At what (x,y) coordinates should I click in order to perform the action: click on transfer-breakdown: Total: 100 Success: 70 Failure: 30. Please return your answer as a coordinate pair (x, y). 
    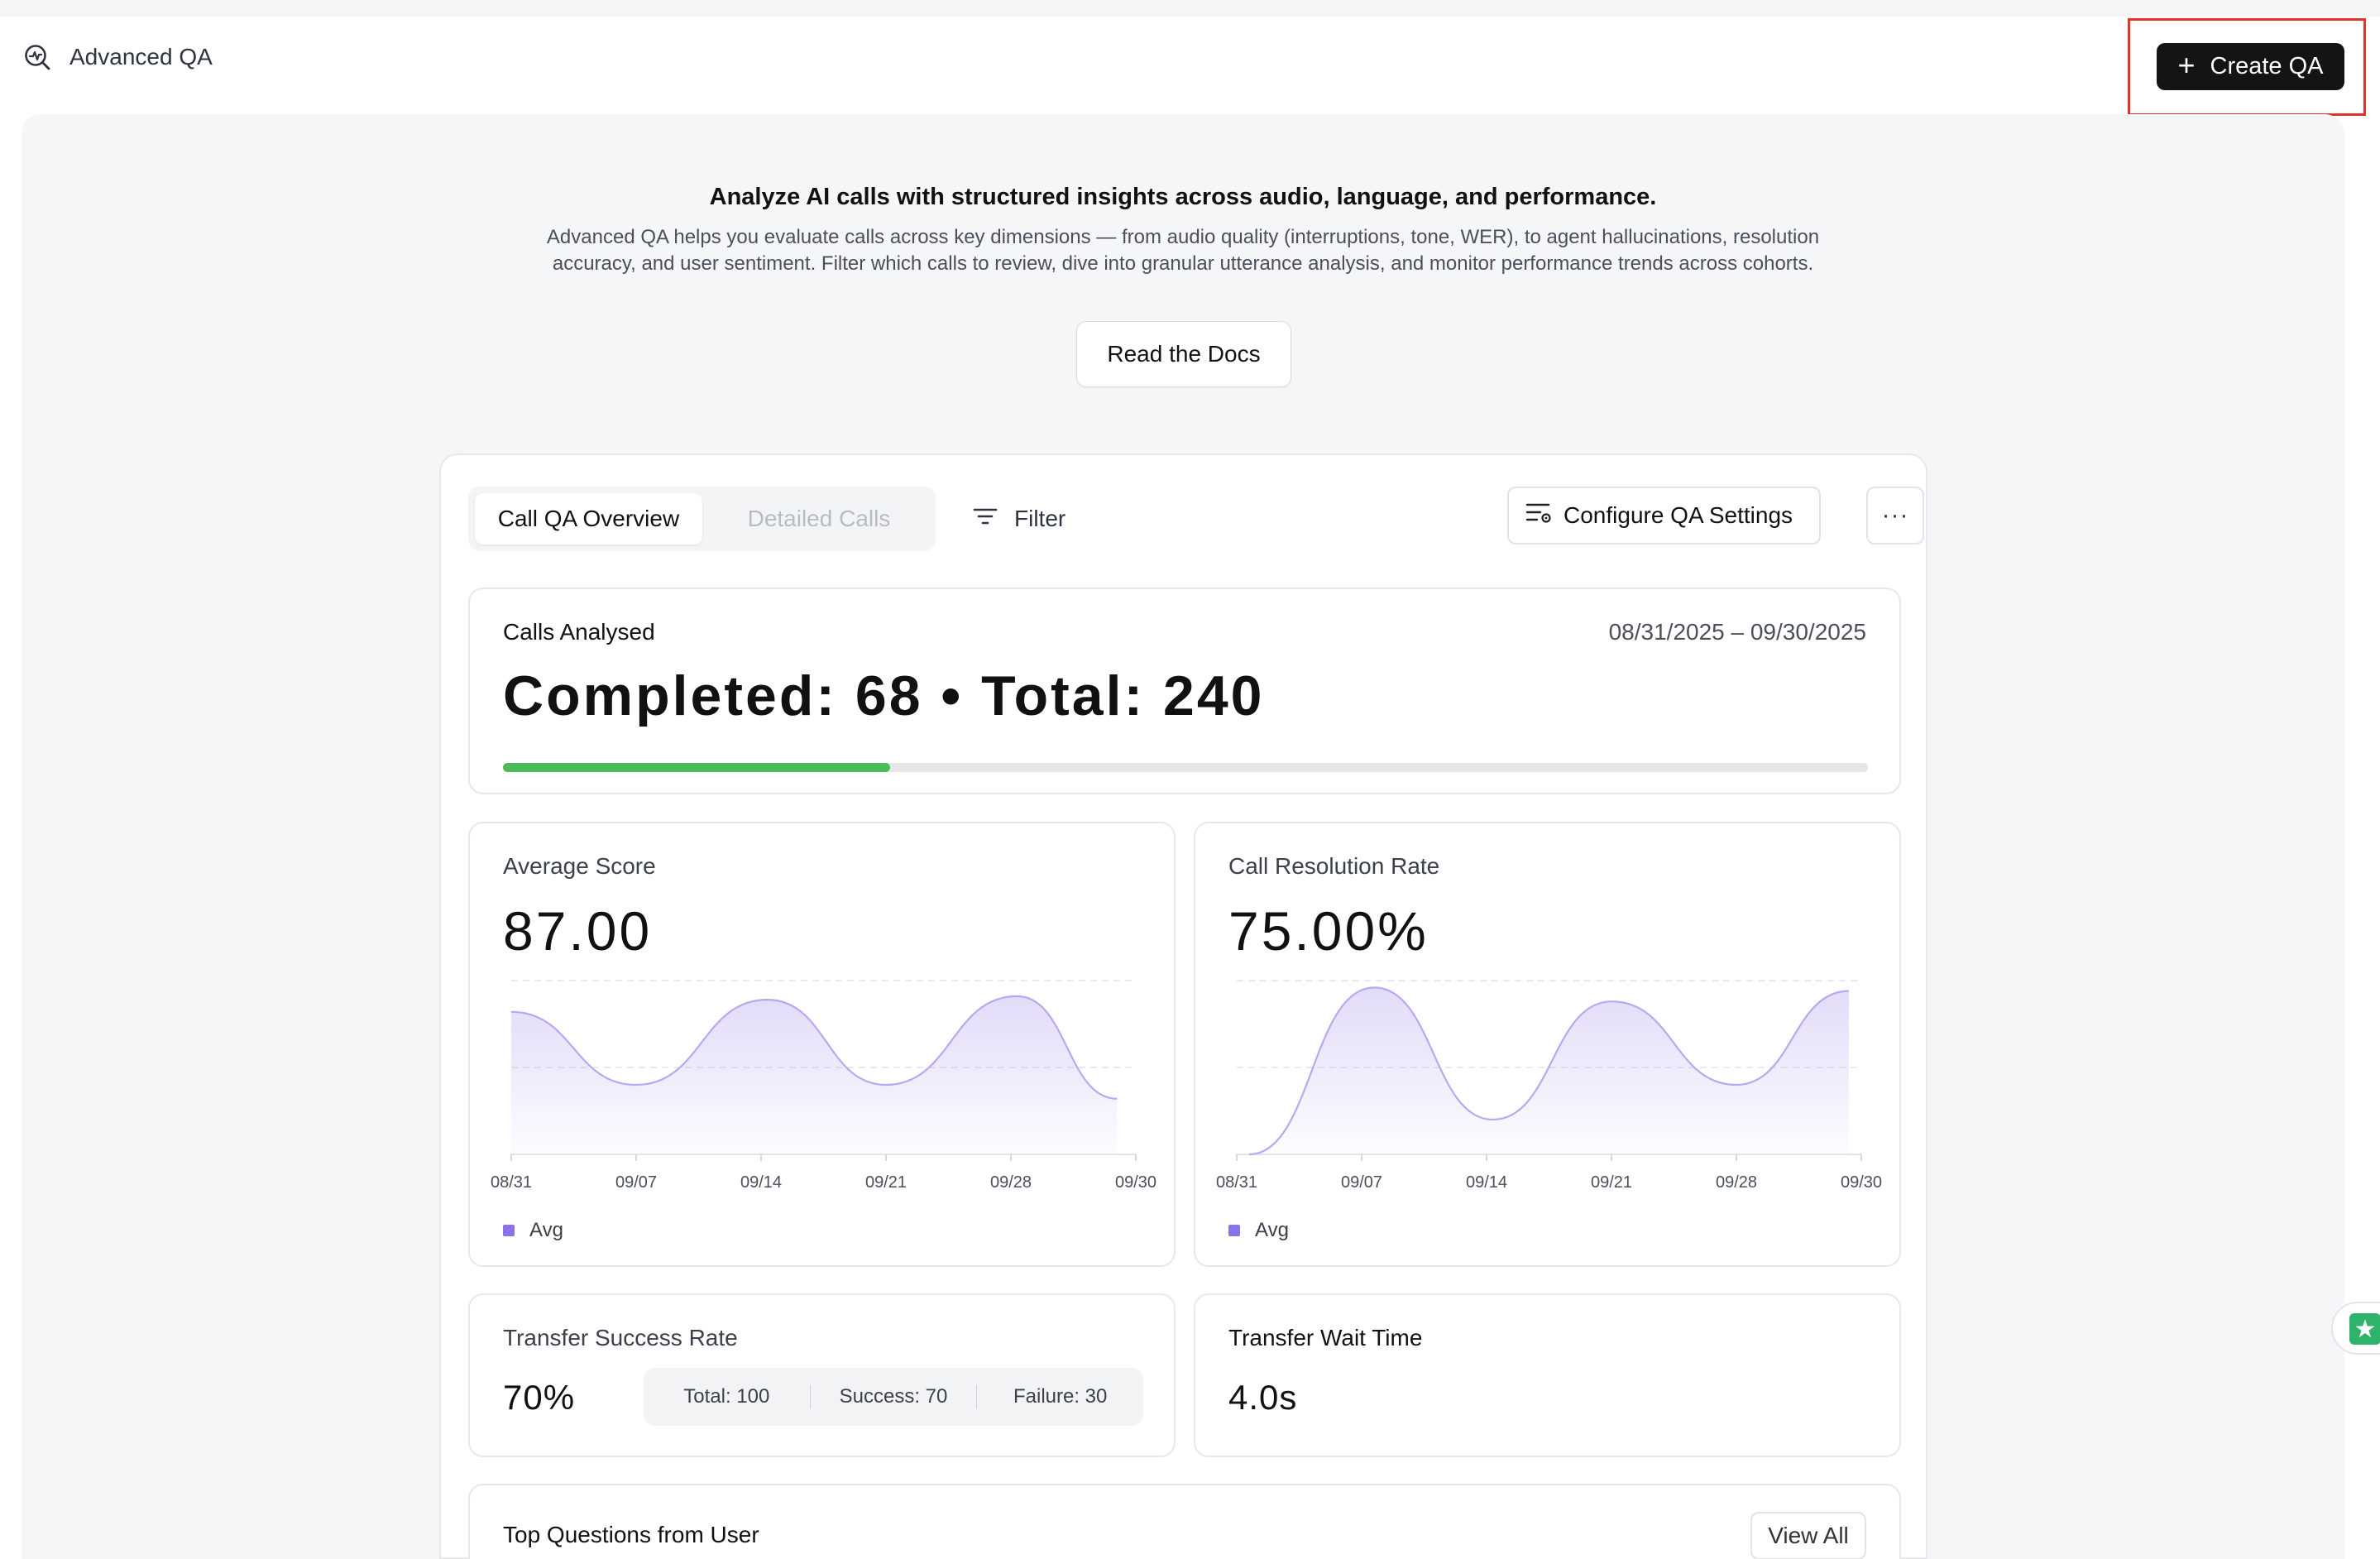
    Looking at the image, I should click on (893, 1397).